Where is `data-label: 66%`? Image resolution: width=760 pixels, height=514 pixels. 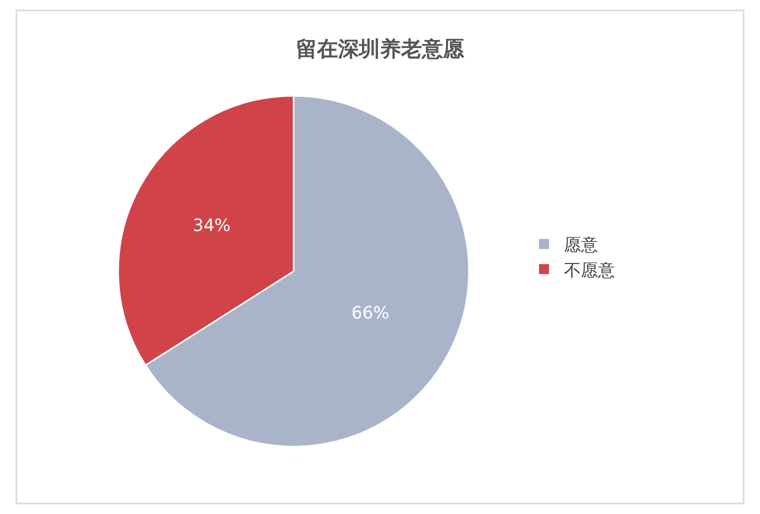 data-label: 66% is located at coordinates (371, 313).